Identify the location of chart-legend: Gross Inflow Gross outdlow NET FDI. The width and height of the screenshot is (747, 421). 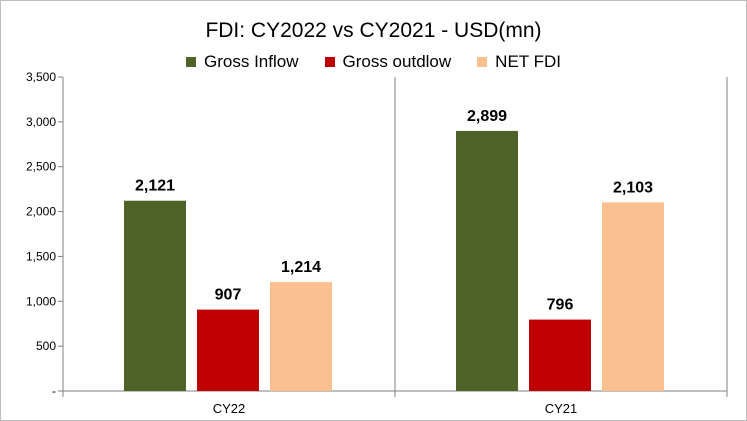
(373, 62).